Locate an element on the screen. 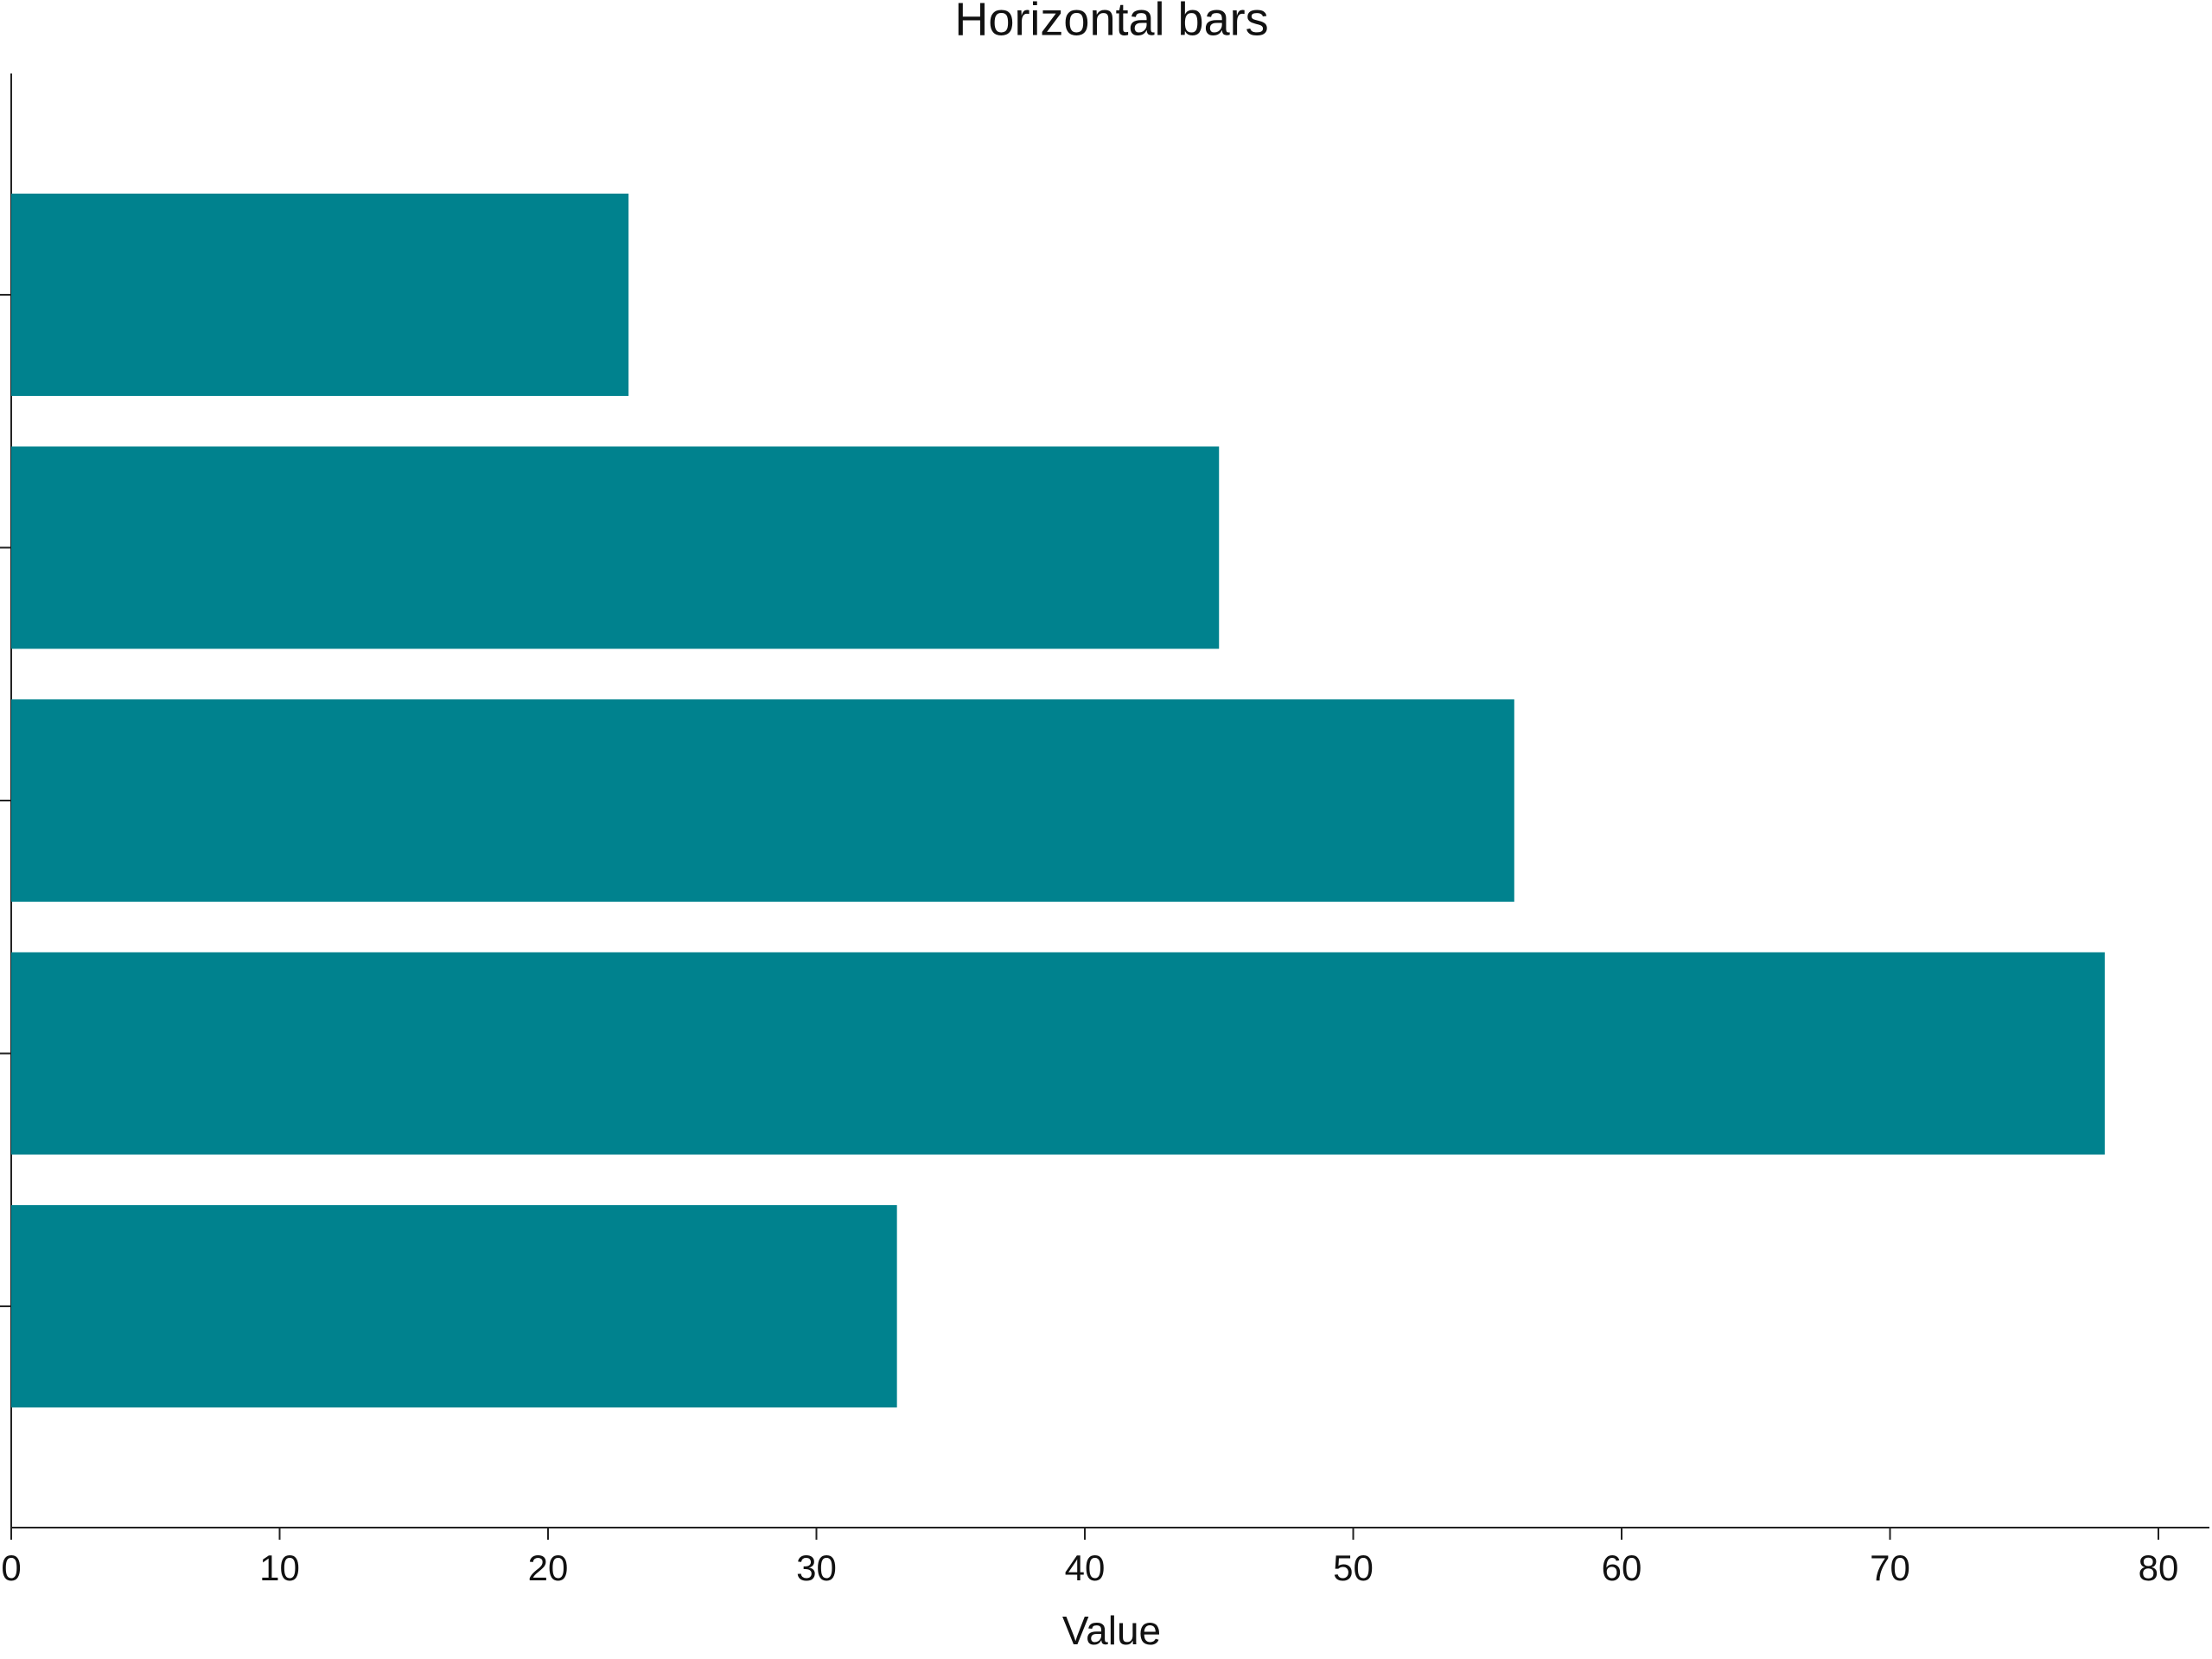 This screenshot has width=2212, height=1659. x-tick-label: 70 is located at coordinates (1890, 1567).